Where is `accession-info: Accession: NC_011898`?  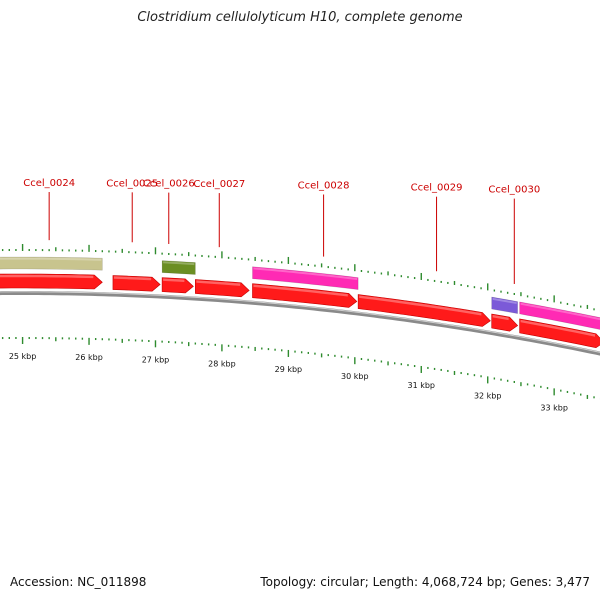 accession-info: Accession: NC_011898 is located at coordinates (78, 582).